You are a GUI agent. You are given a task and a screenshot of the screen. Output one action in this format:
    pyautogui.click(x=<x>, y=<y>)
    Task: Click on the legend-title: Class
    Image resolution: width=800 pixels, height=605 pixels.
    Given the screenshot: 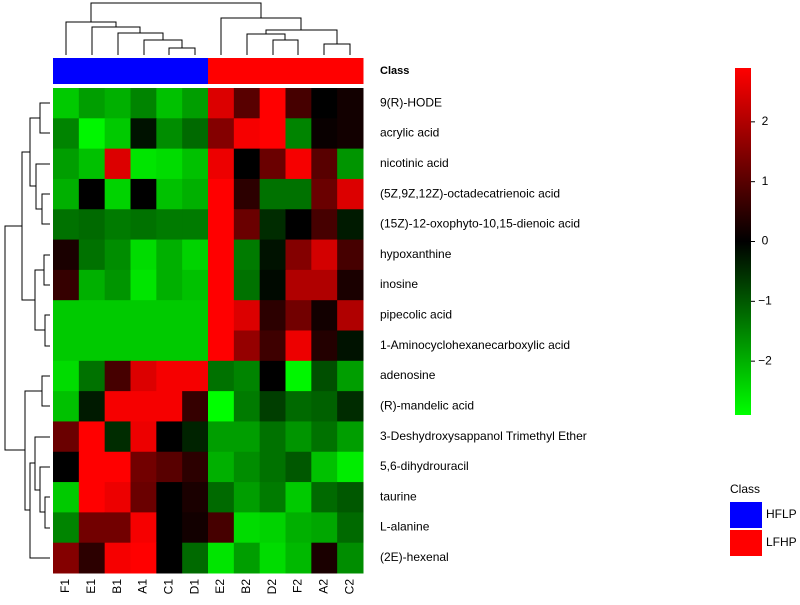 What is the action you would take?
    pyautogui.click(x=745, y=489)
    